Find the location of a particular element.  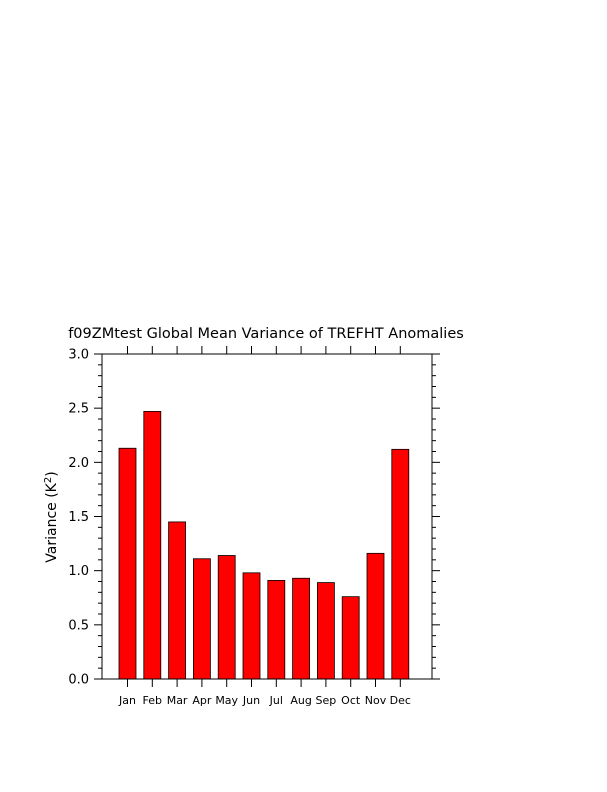

x-tick-label-jun: Jun is located at coordinates (251, 700).